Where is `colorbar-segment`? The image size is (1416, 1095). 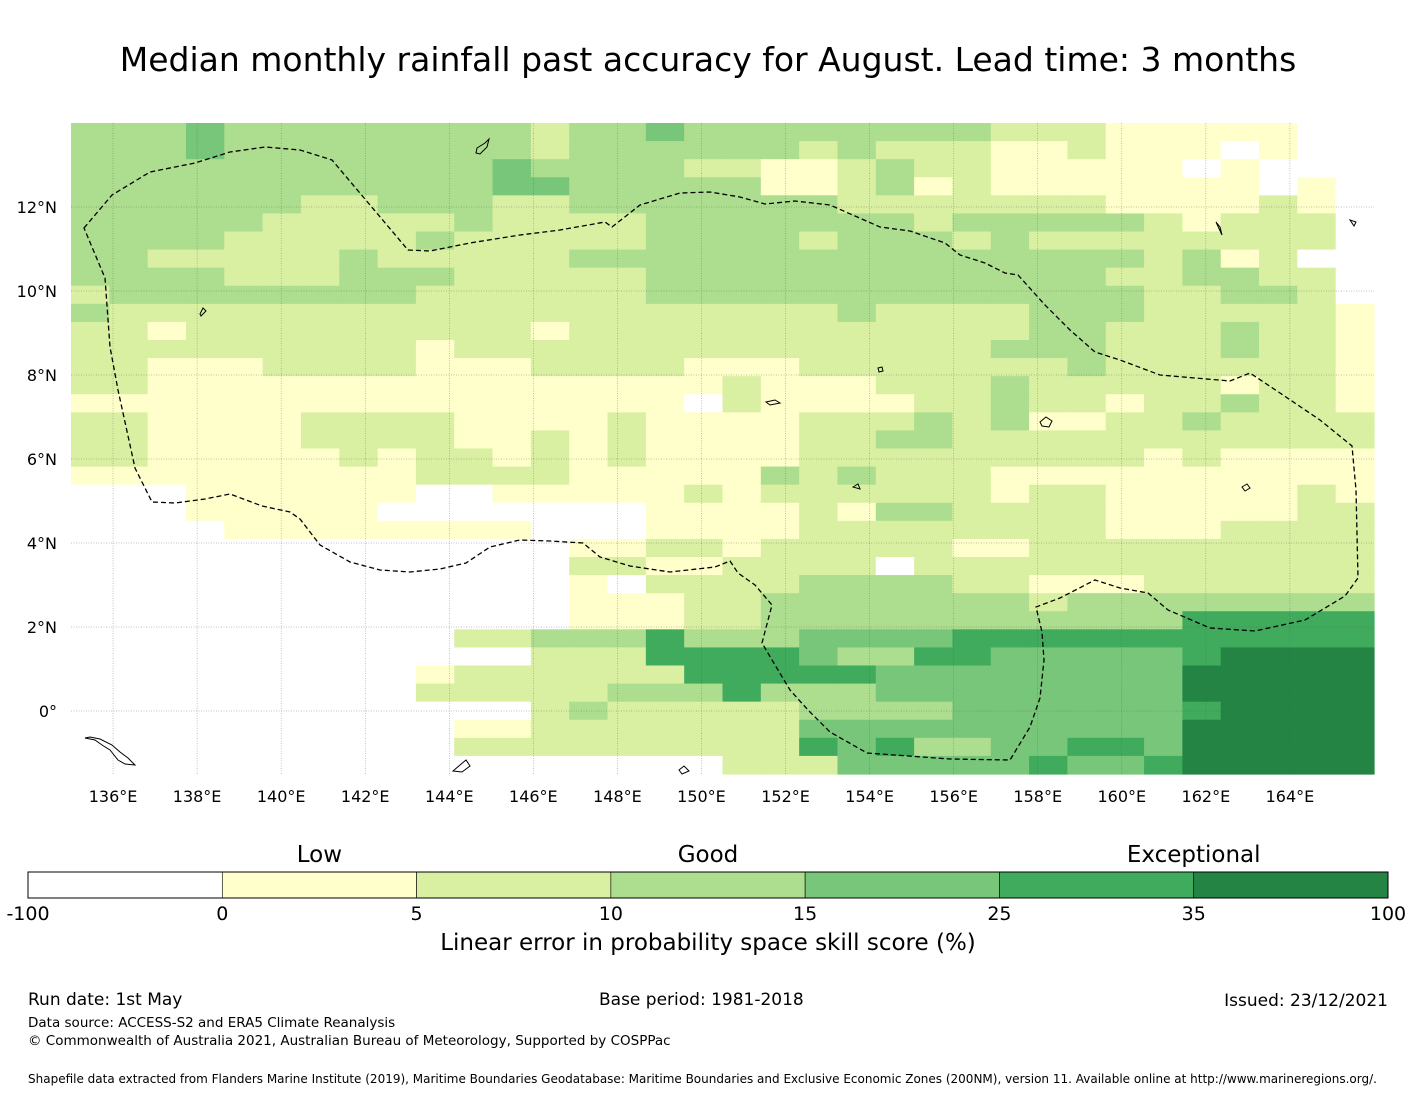 colorbar-segment is located at coordinates (514, 885).